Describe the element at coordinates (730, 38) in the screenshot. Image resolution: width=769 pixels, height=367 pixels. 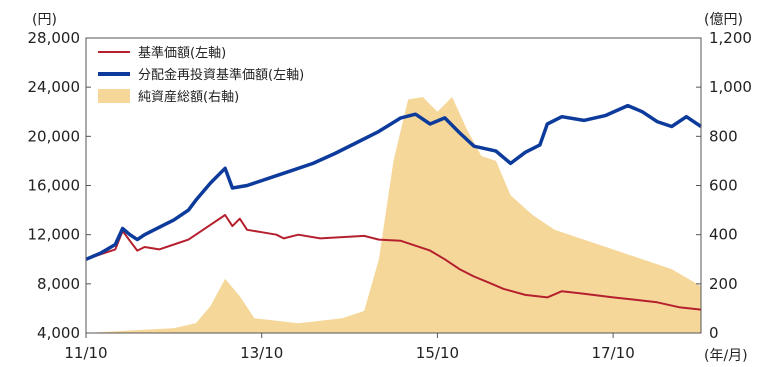
I see `right-tick-label: 1,200` at that location.